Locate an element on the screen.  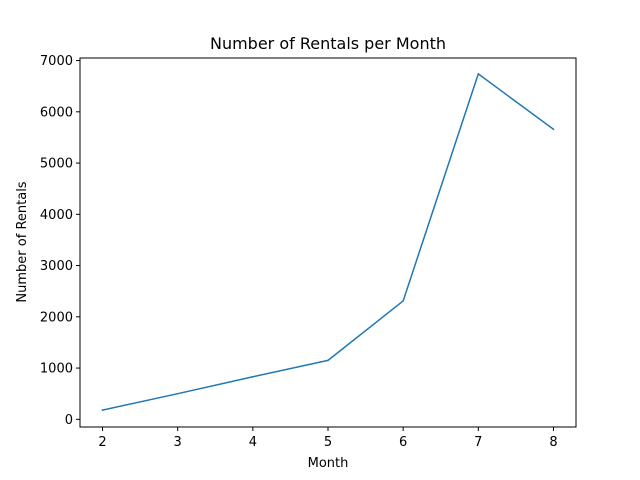
x-tick-label: 7 is located at coordinates (478, 442).